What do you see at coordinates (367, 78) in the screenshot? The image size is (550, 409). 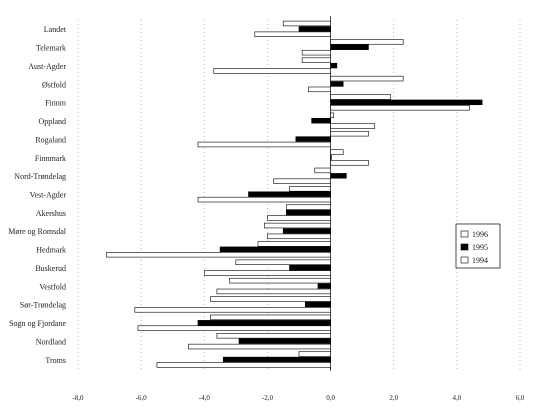 I see `bar-1996--stfold` at bounding box center [367, 78].